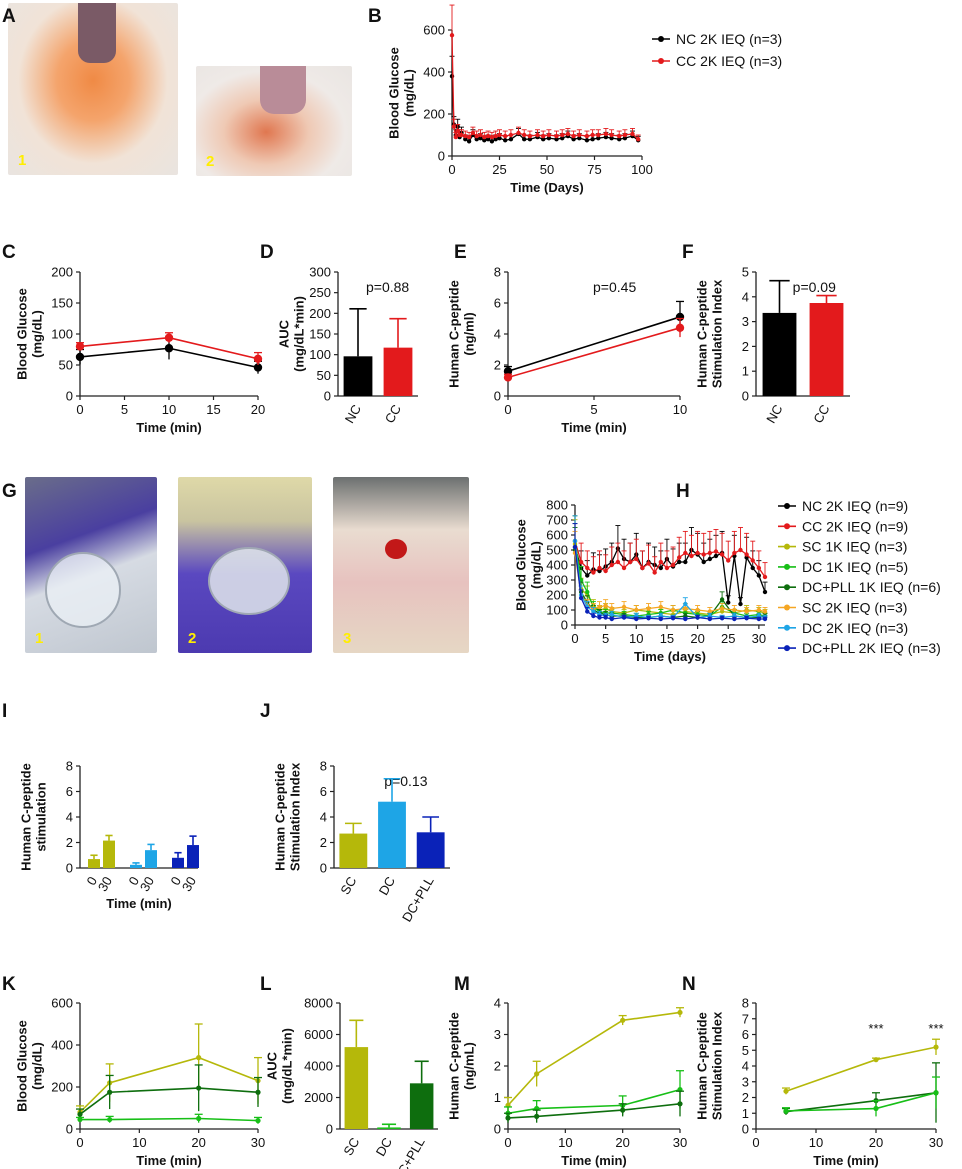 This screenshot has width=962, height=1169. What do you see at coordinates (418, 899) in the screenshot?
I see `panel-j-category-label: DC+PLL` at bounding box center [418, 899].